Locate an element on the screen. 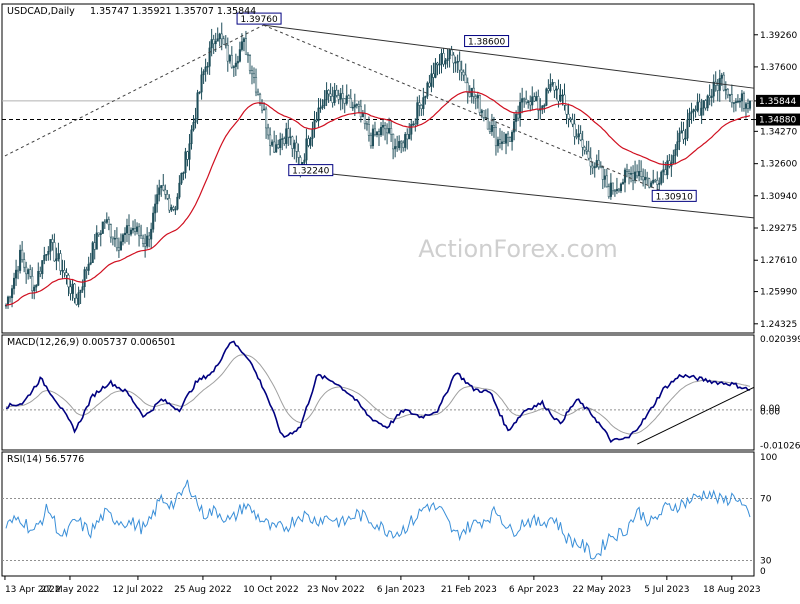 The height and width of the screenshot is (604, 800). price-tick-label: 1.35844 is located at coordinates (777, 102).